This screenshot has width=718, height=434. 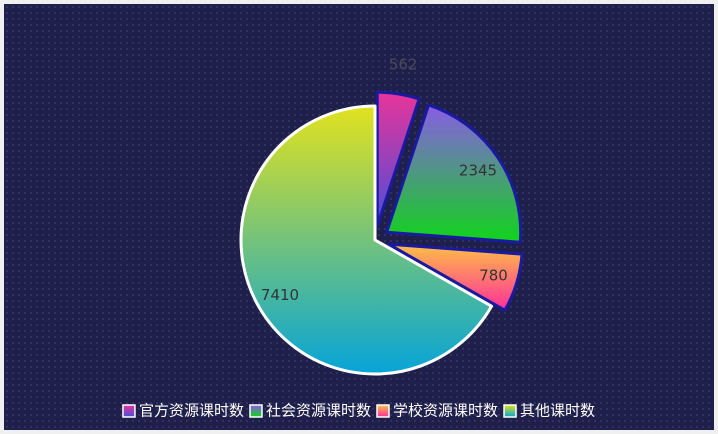 What do you see at coordinates (403, 64) in the screenshot?
I see `data-label: 562` at bounding box center [403, 64].